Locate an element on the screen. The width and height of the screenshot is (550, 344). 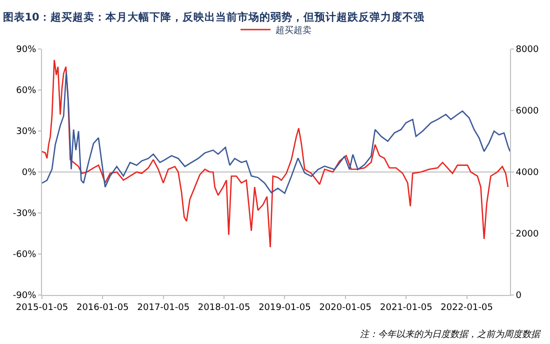
y2-tick-label: 8000 is located at coordinates (527, 50).